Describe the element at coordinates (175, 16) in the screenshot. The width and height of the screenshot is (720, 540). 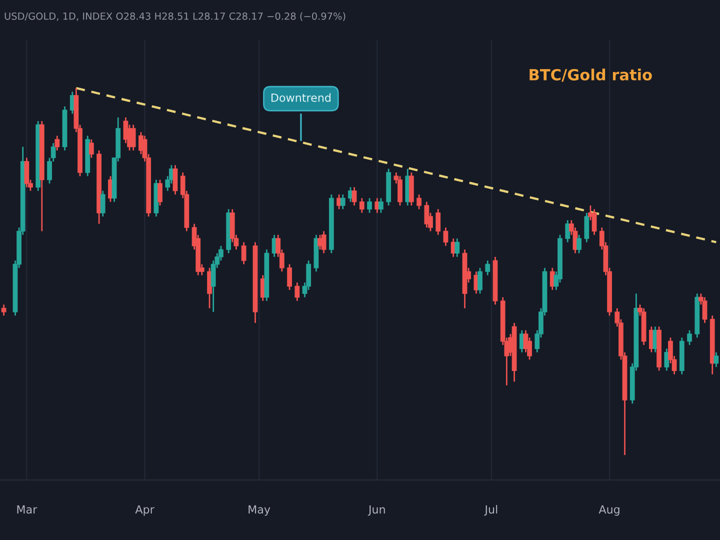
I see `chart-subtitle: USD/GOLD, 1D, INDEX O28.43 H28.51 L28.17 C28.17 −0.28 (−0.97%)` at that location.